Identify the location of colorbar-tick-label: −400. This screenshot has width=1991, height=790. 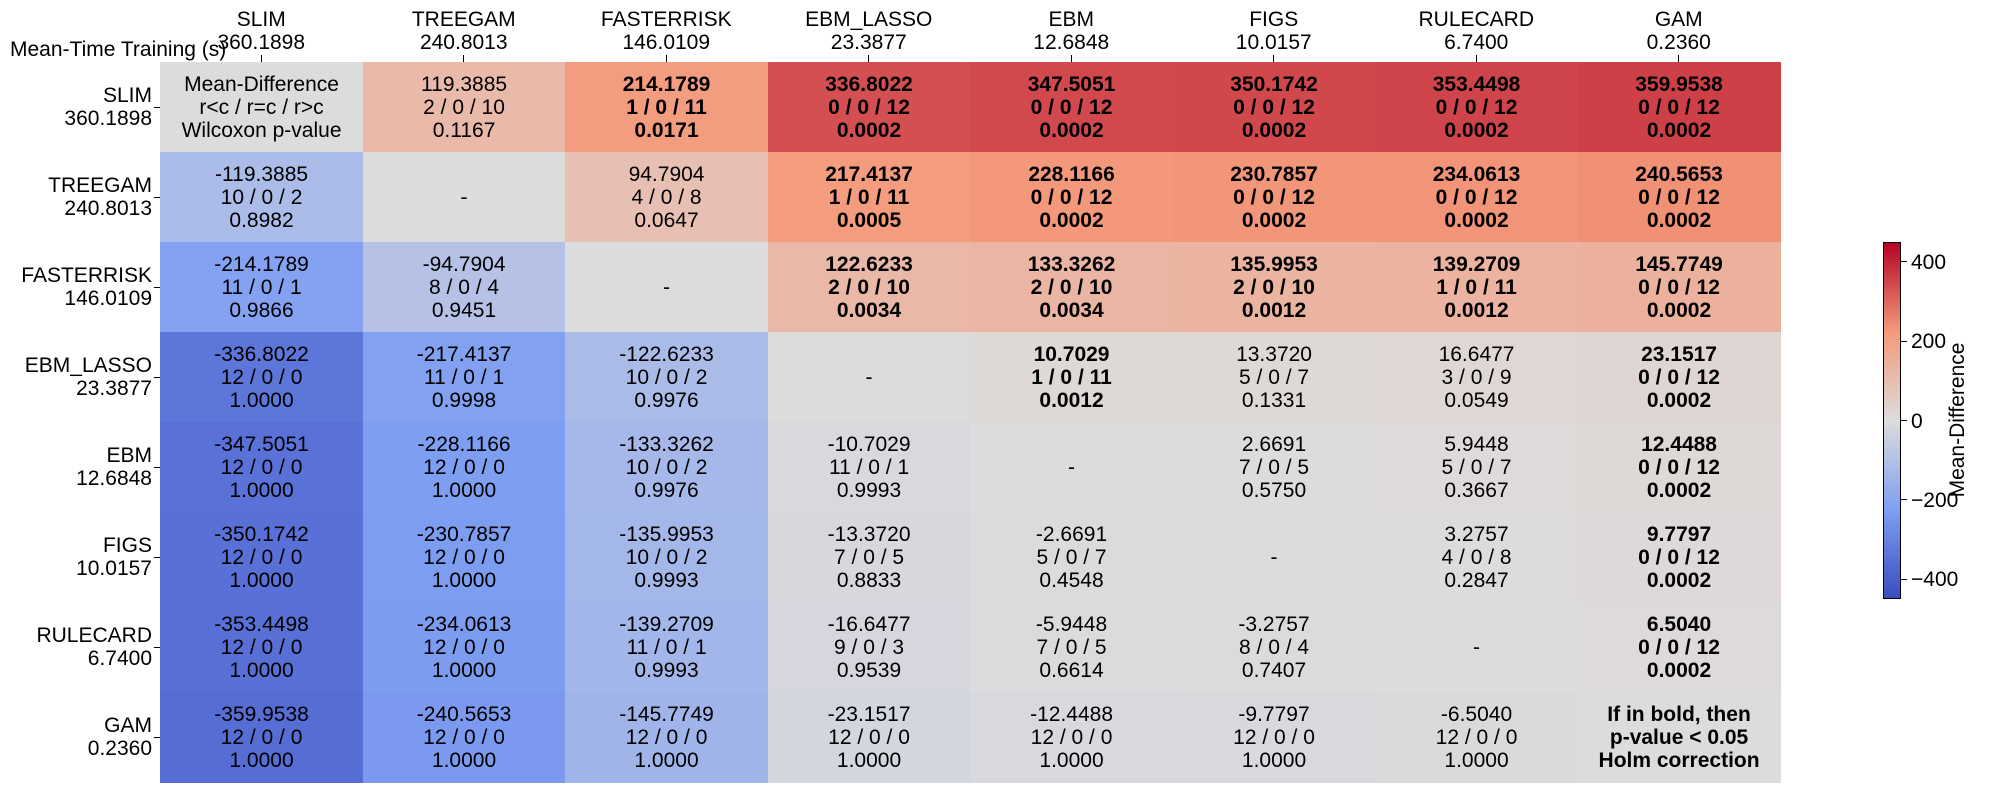
(1935, 580).